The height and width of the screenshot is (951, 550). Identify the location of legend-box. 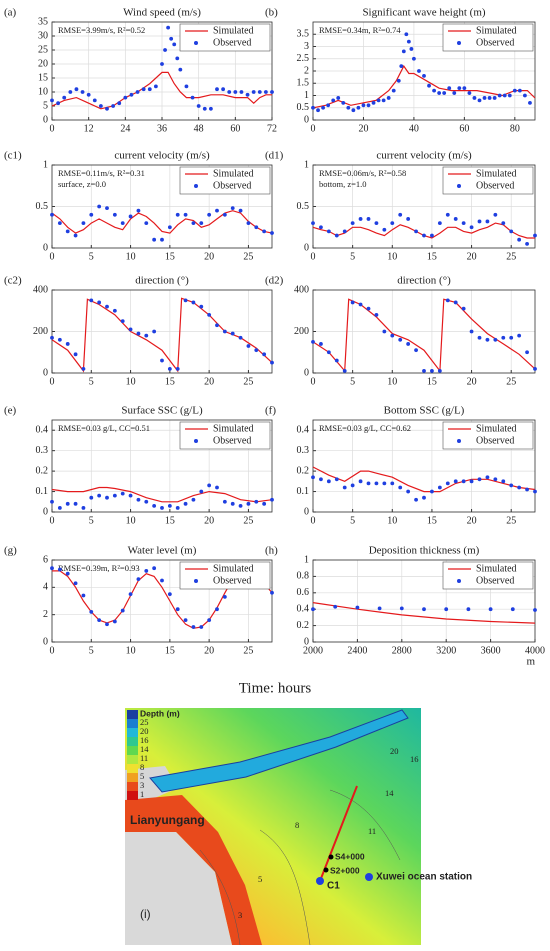
(225, 37).